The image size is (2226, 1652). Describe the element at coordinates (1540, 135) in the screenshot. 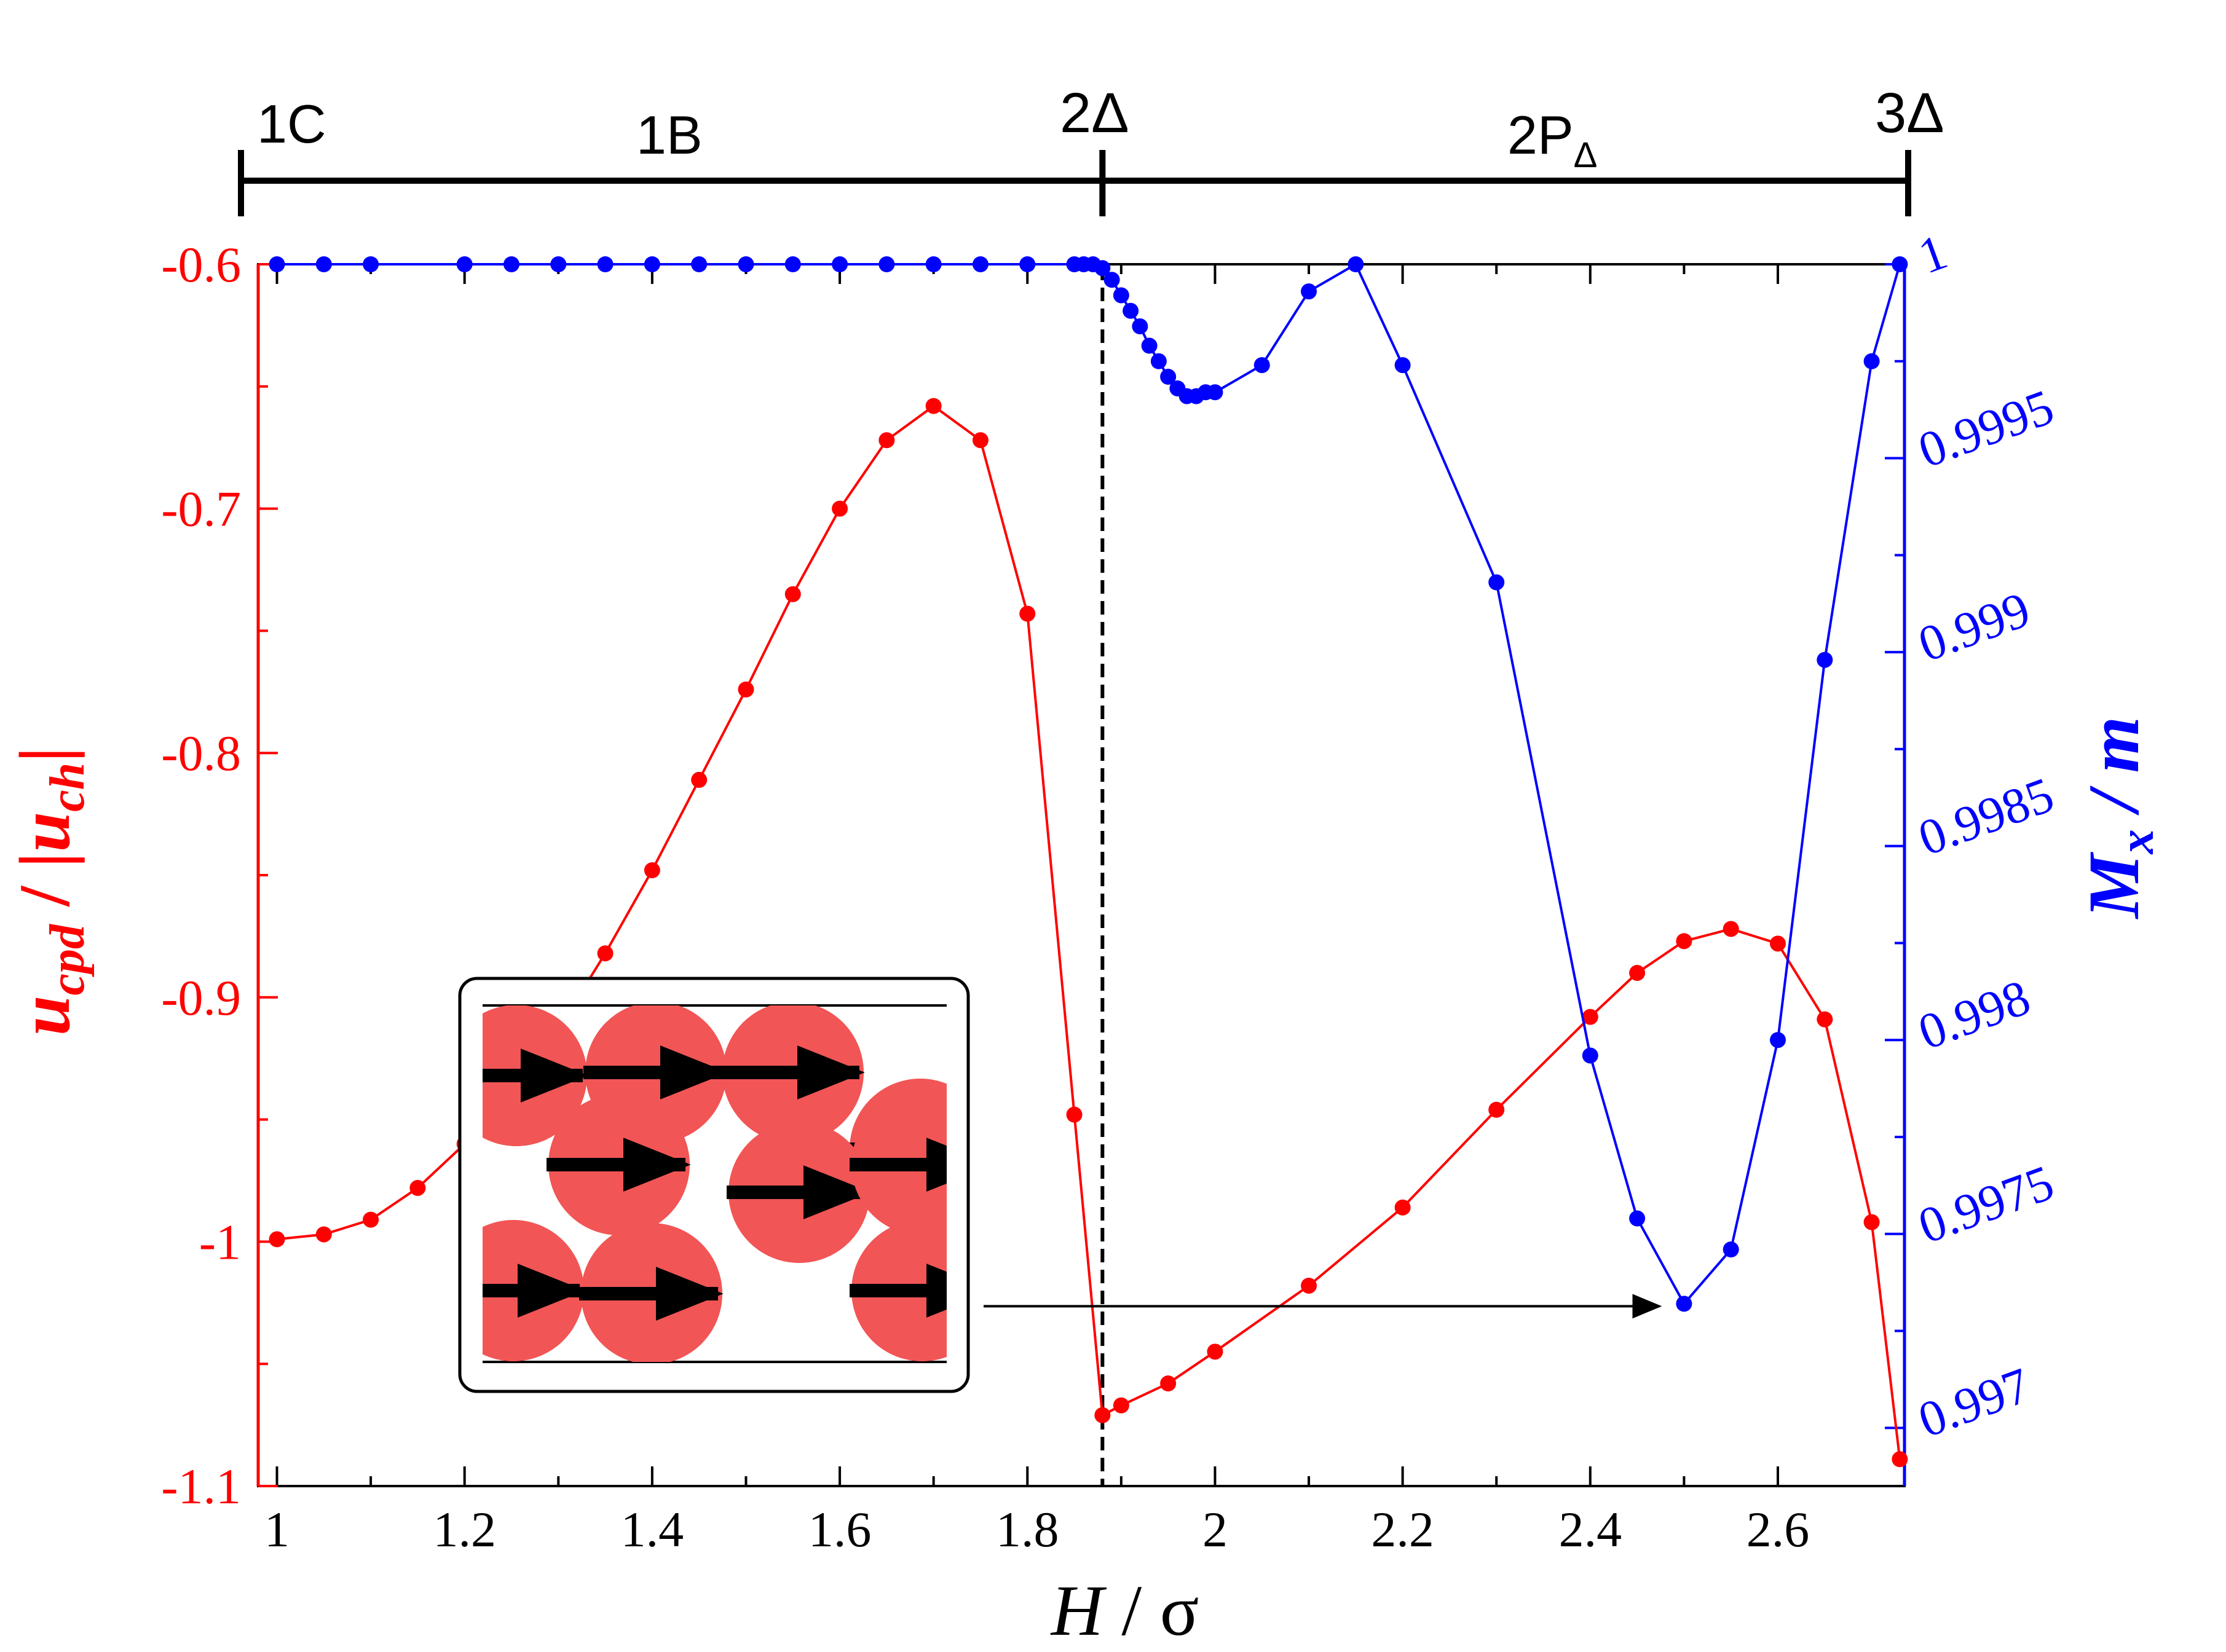

I see `phase-label-2p: 2P` at that location.